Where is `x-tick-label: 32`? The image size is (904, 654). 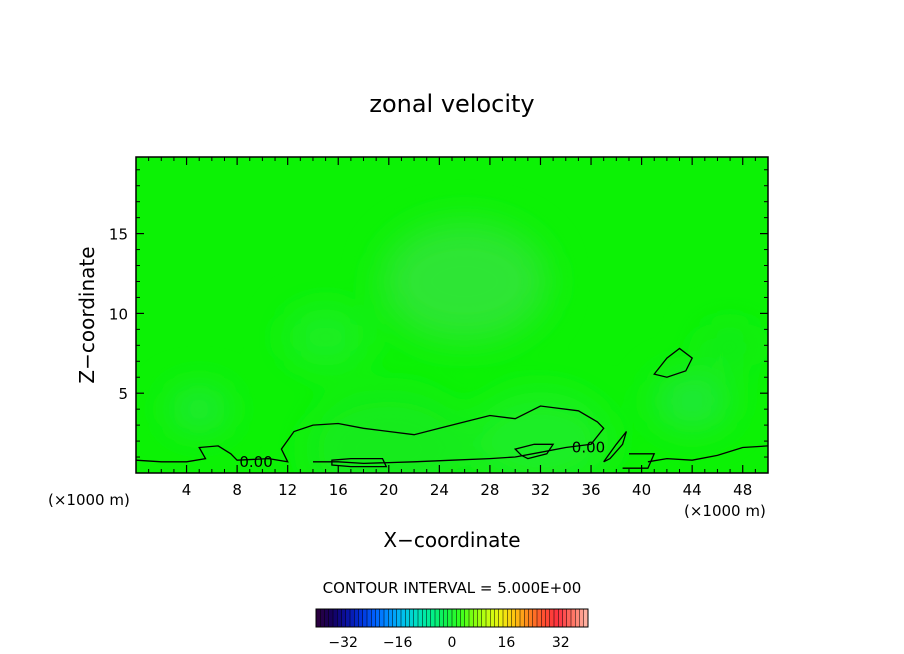 x-tick-label: 32 is located at coordinates (540, 490).